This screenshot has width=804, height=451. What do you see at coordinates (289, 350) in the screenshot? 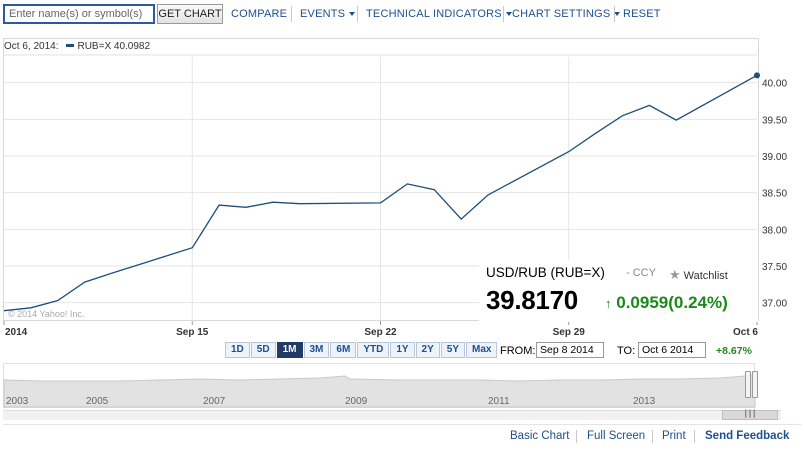
I see `range-button-1m: 1M` at bounding box center [289, 350].